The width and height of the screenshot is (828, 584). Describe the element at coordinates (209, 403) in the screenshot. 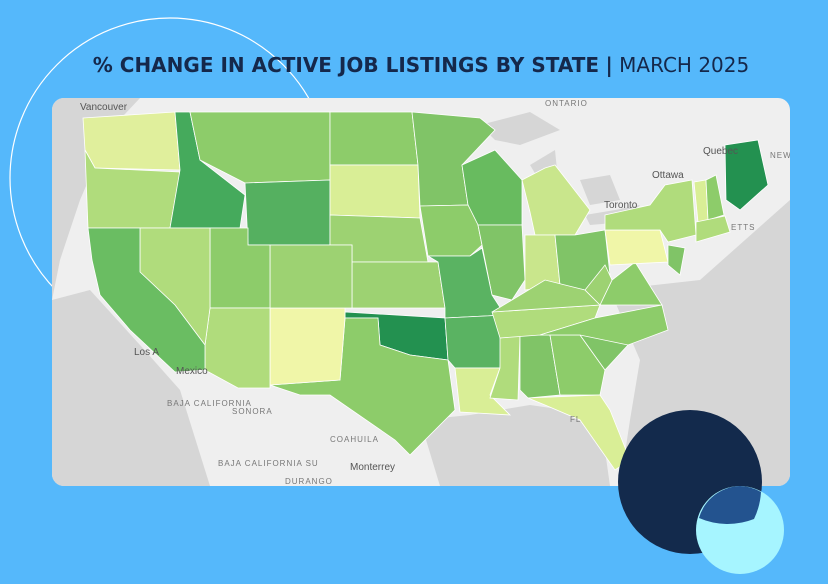

I see `place-label: BAJA CALIFORNIA` at that location.